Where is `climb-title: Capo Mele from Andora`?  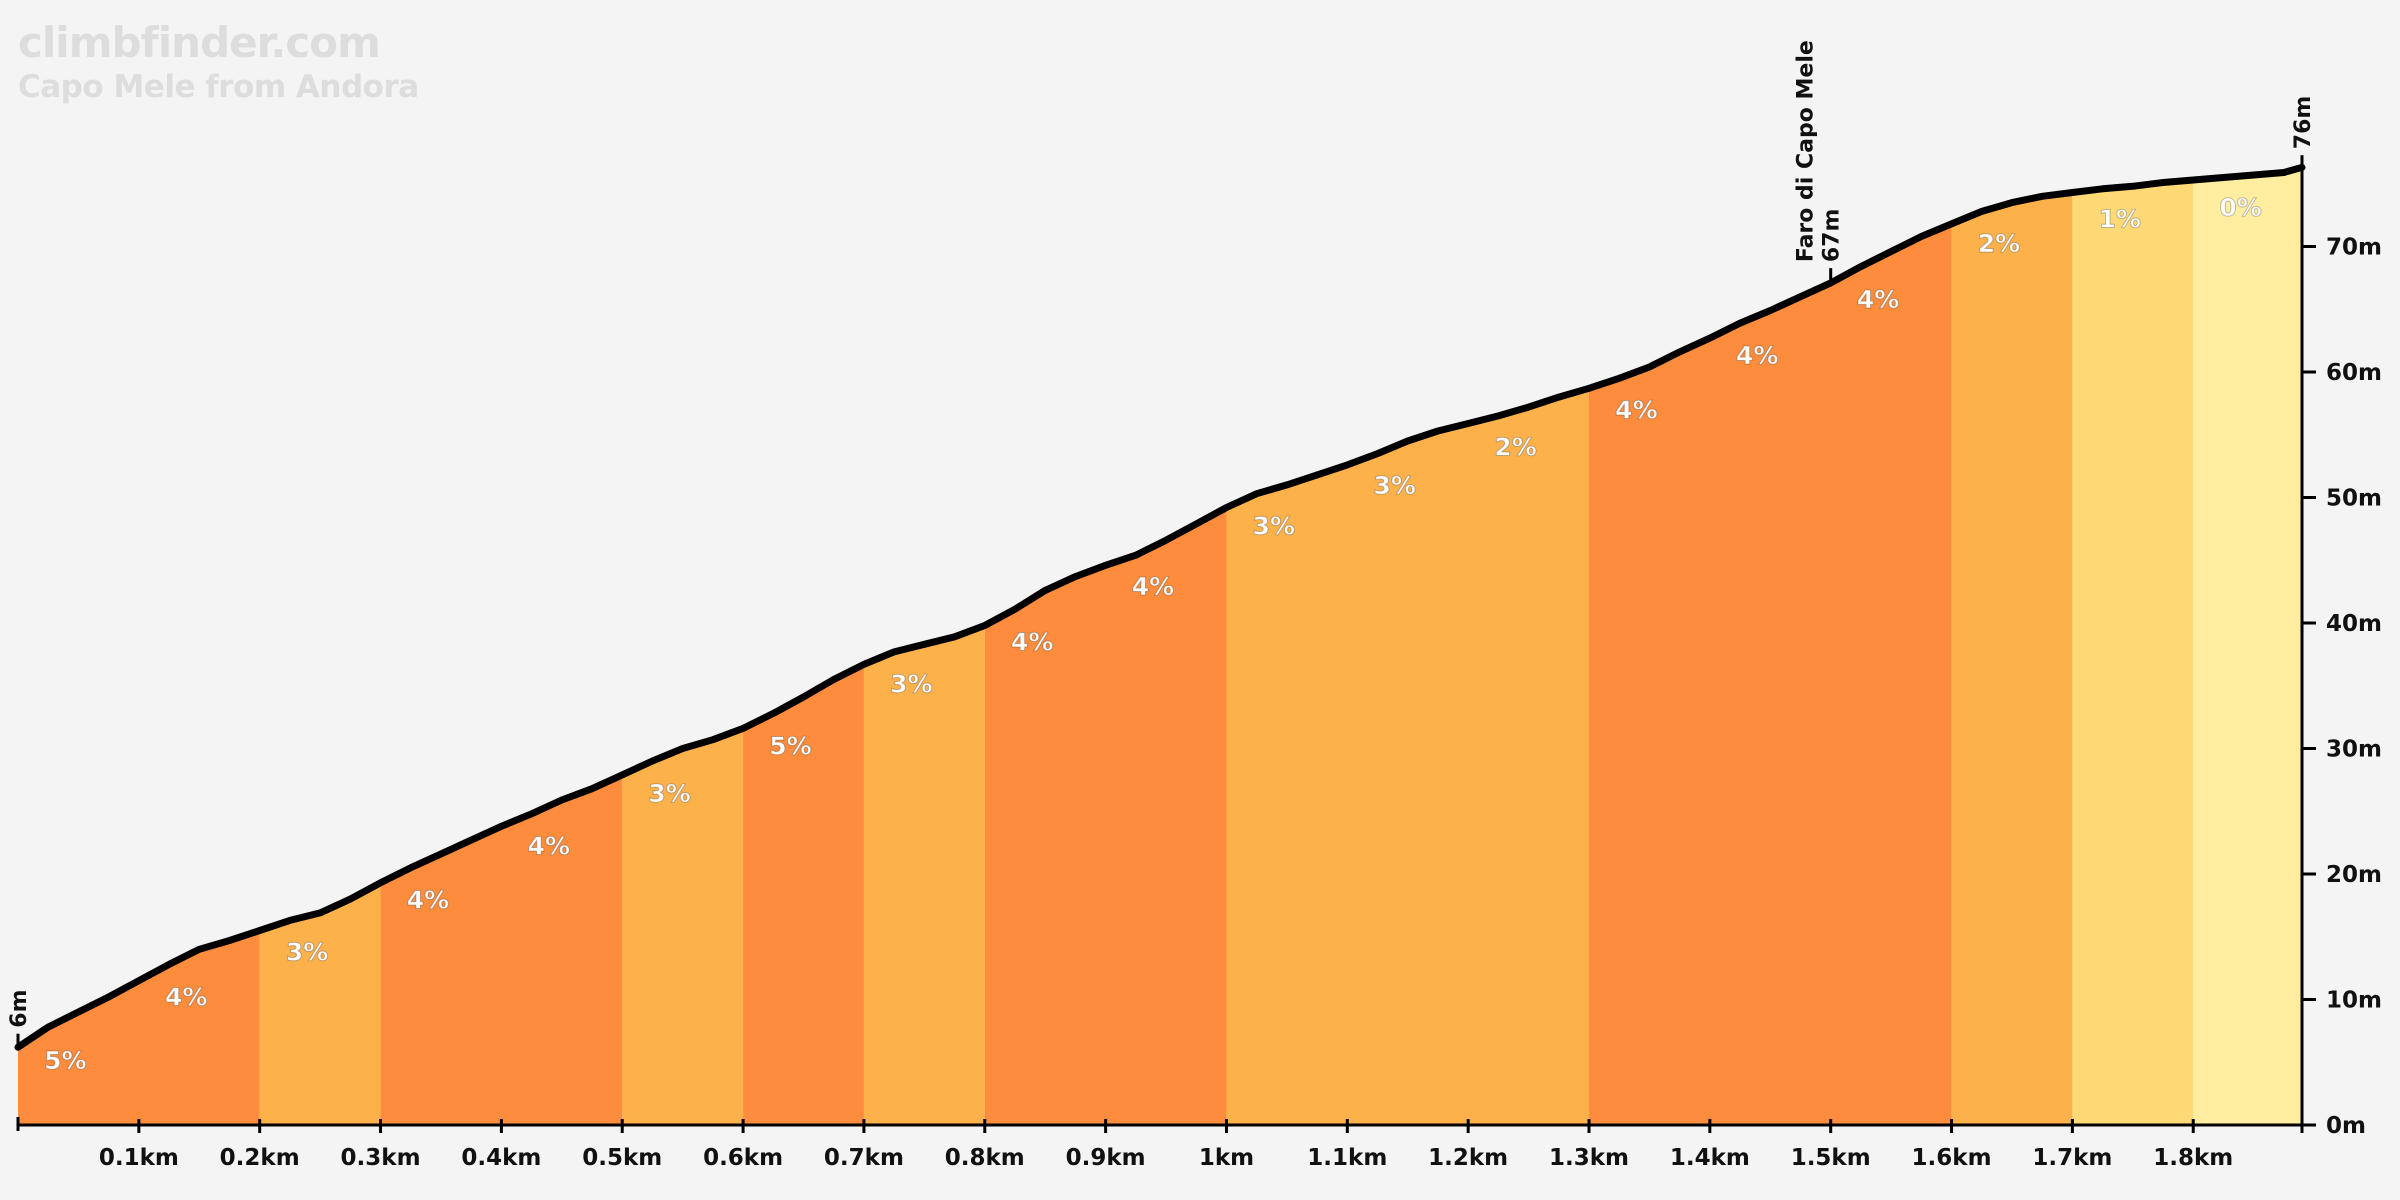
climb-title: Capo Mele from Andora is located at coordinates (218, 87).